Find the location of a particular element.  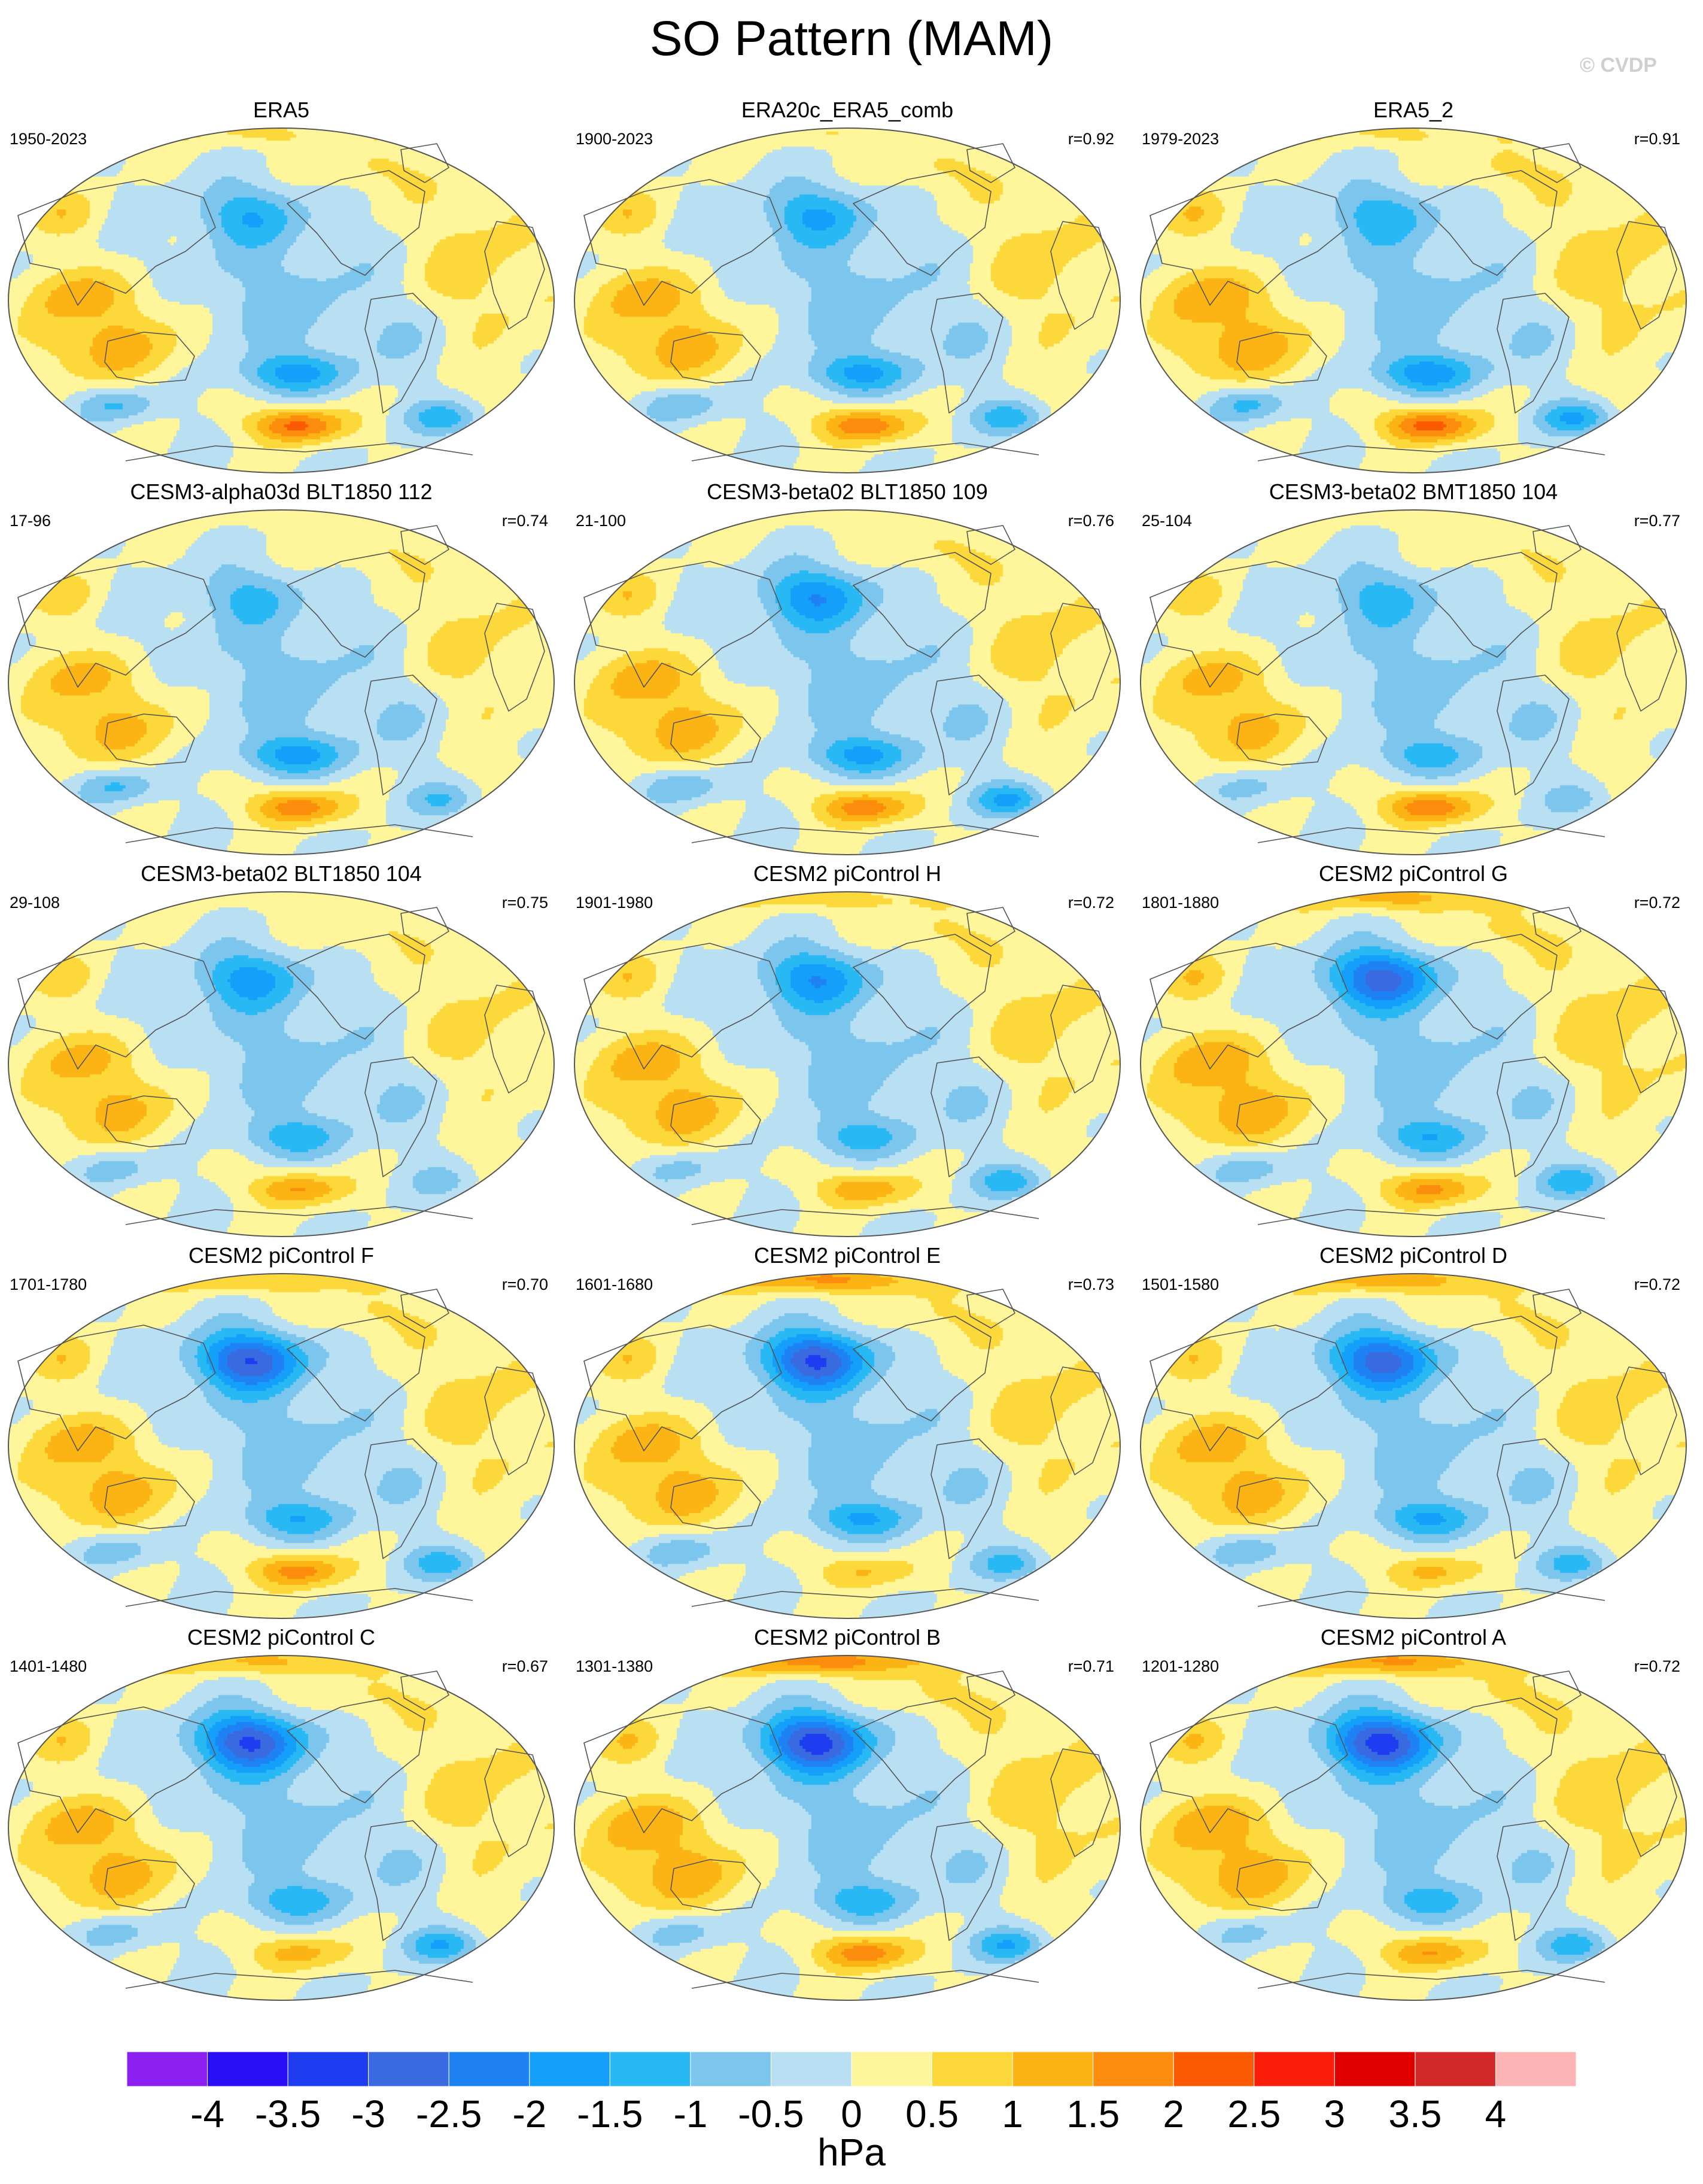

map-panel: CESM2 piControl A1201-1280r=0.72 is located at coordinates (1413, 1815).